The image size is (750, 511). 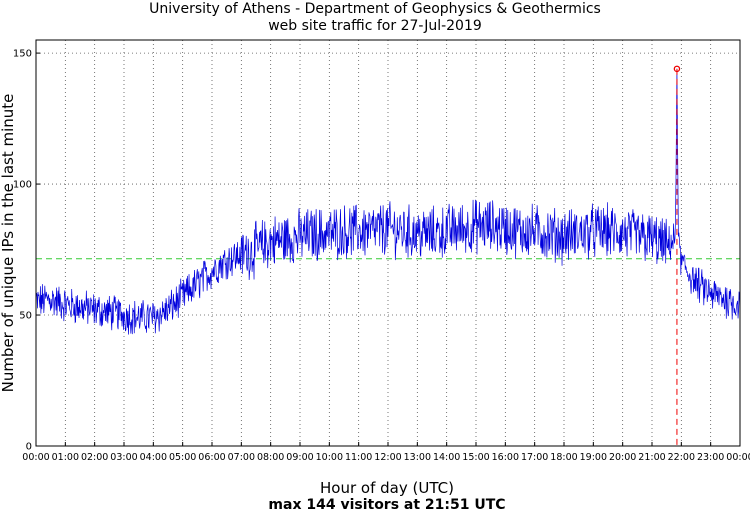 I want to click on chart-subtitle: web site traffic for 27-Jul-2019, so click(x=375, y=26).